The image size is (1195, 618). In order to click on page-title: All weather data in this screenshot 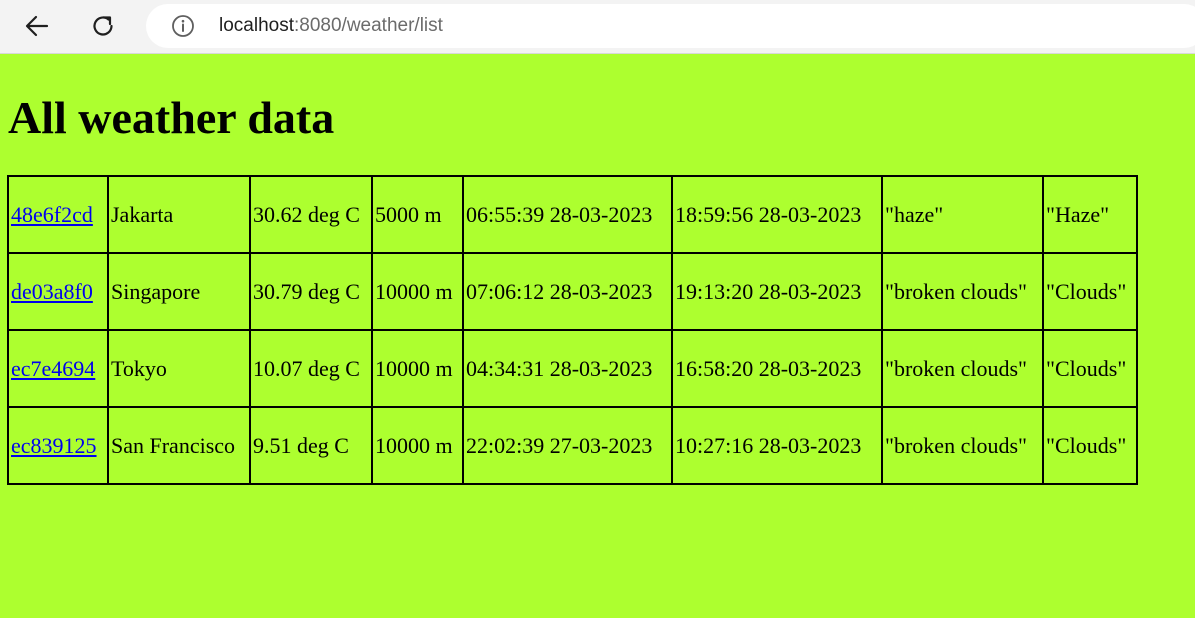, I will do `click(171, 117)`.